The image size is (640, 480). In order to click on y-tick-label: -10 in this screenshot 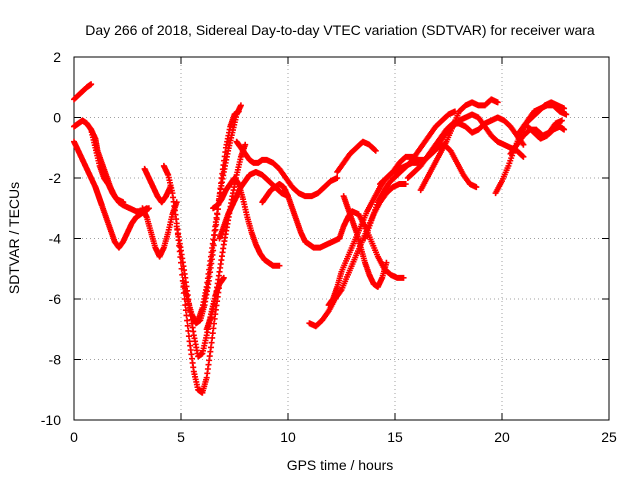, I will do `click(51, 420)`.